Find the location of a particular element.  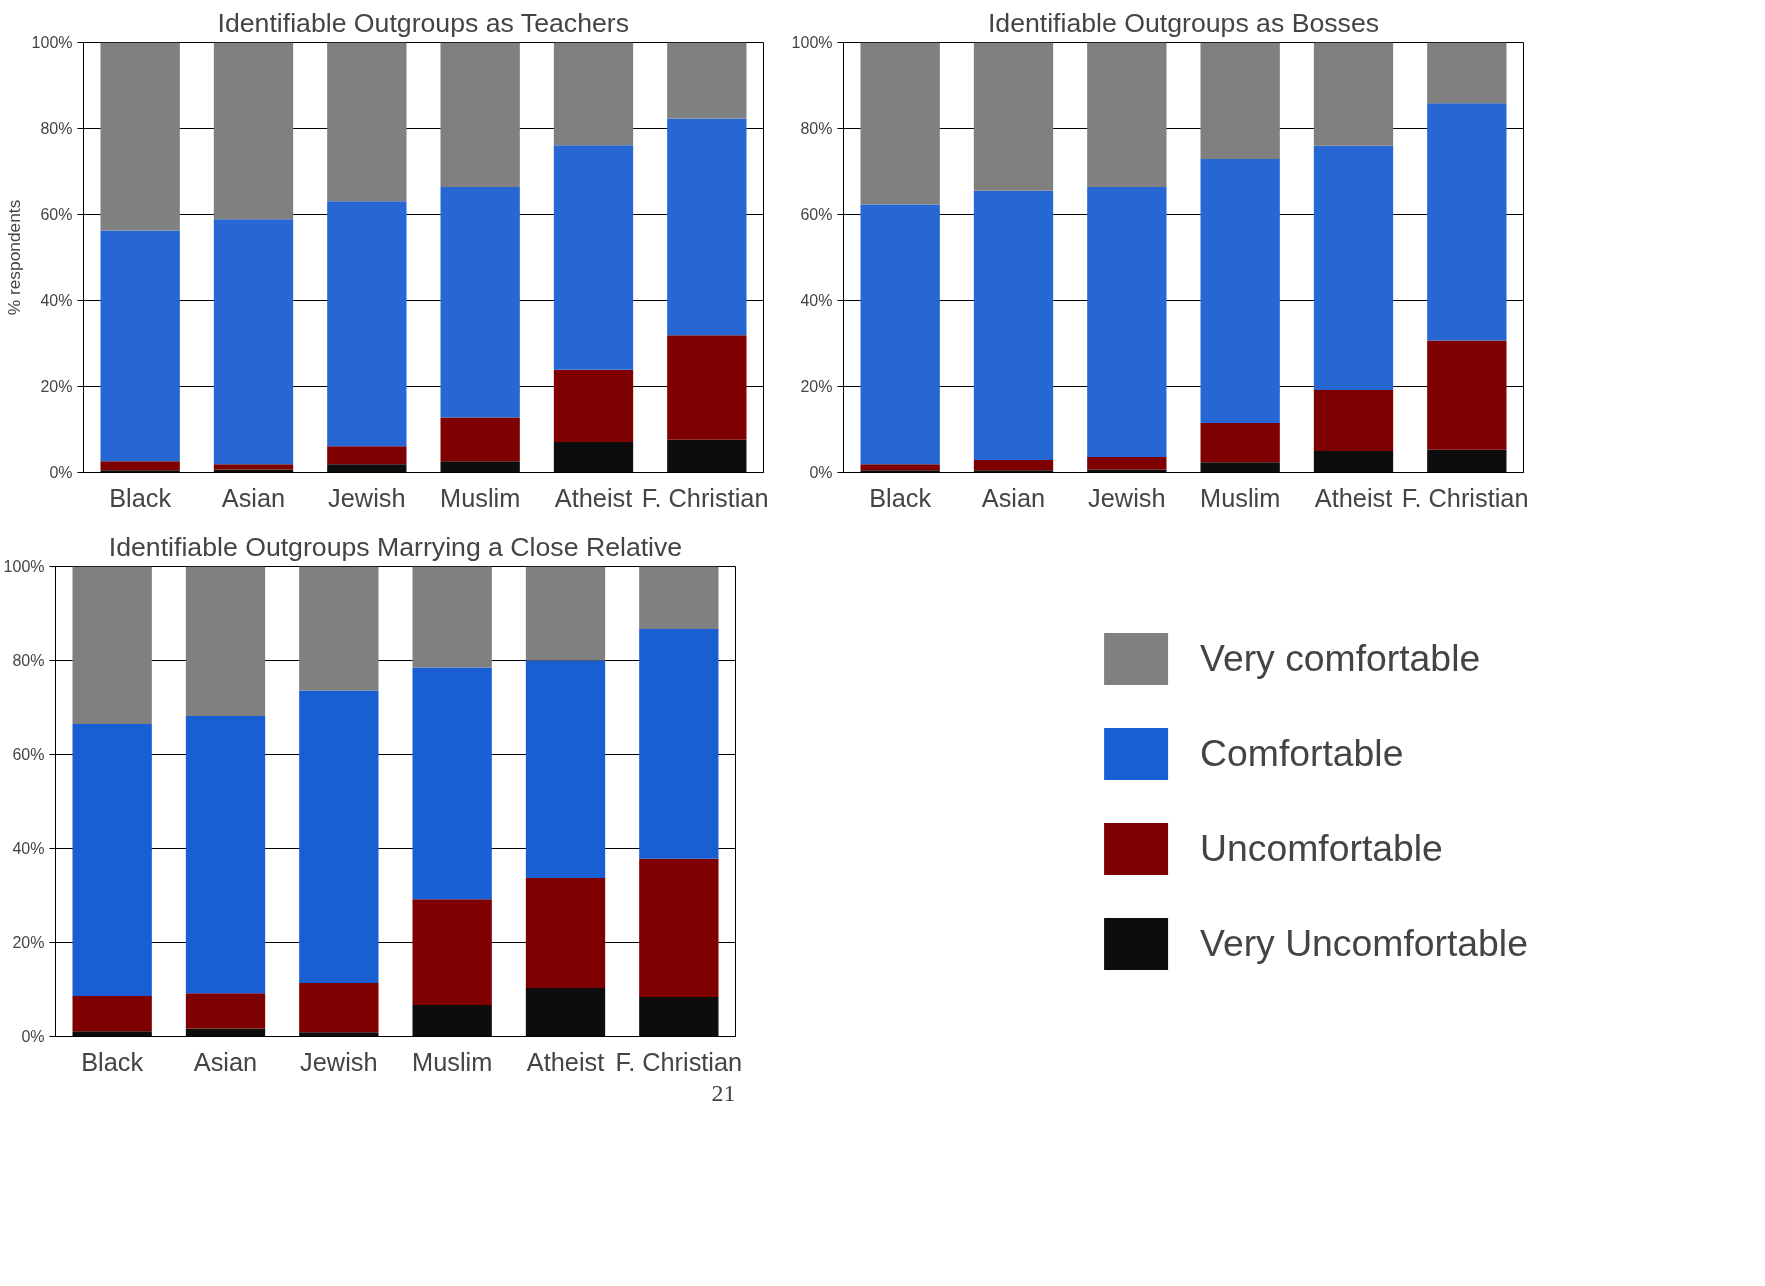

legend-label: Comfortable is located at coordinates (1302, 753).